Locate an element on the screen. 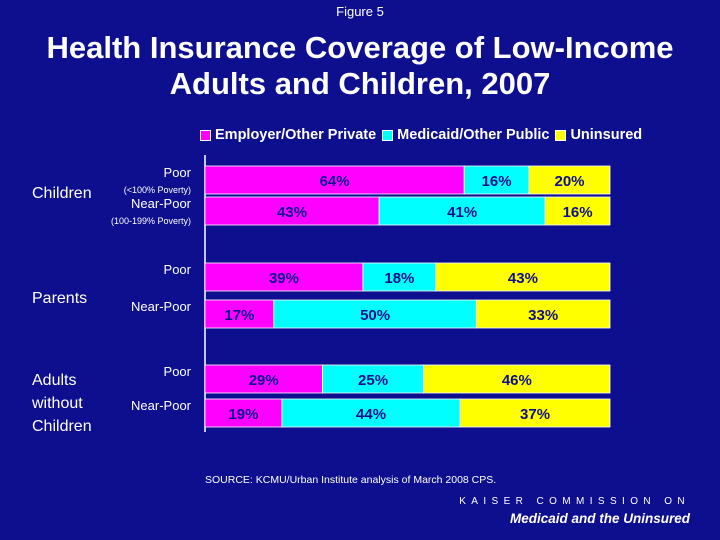 Image resolution: width=720 pixels, height=540 pixels. legend-swatch-employer is located at coordinates (205, 135).